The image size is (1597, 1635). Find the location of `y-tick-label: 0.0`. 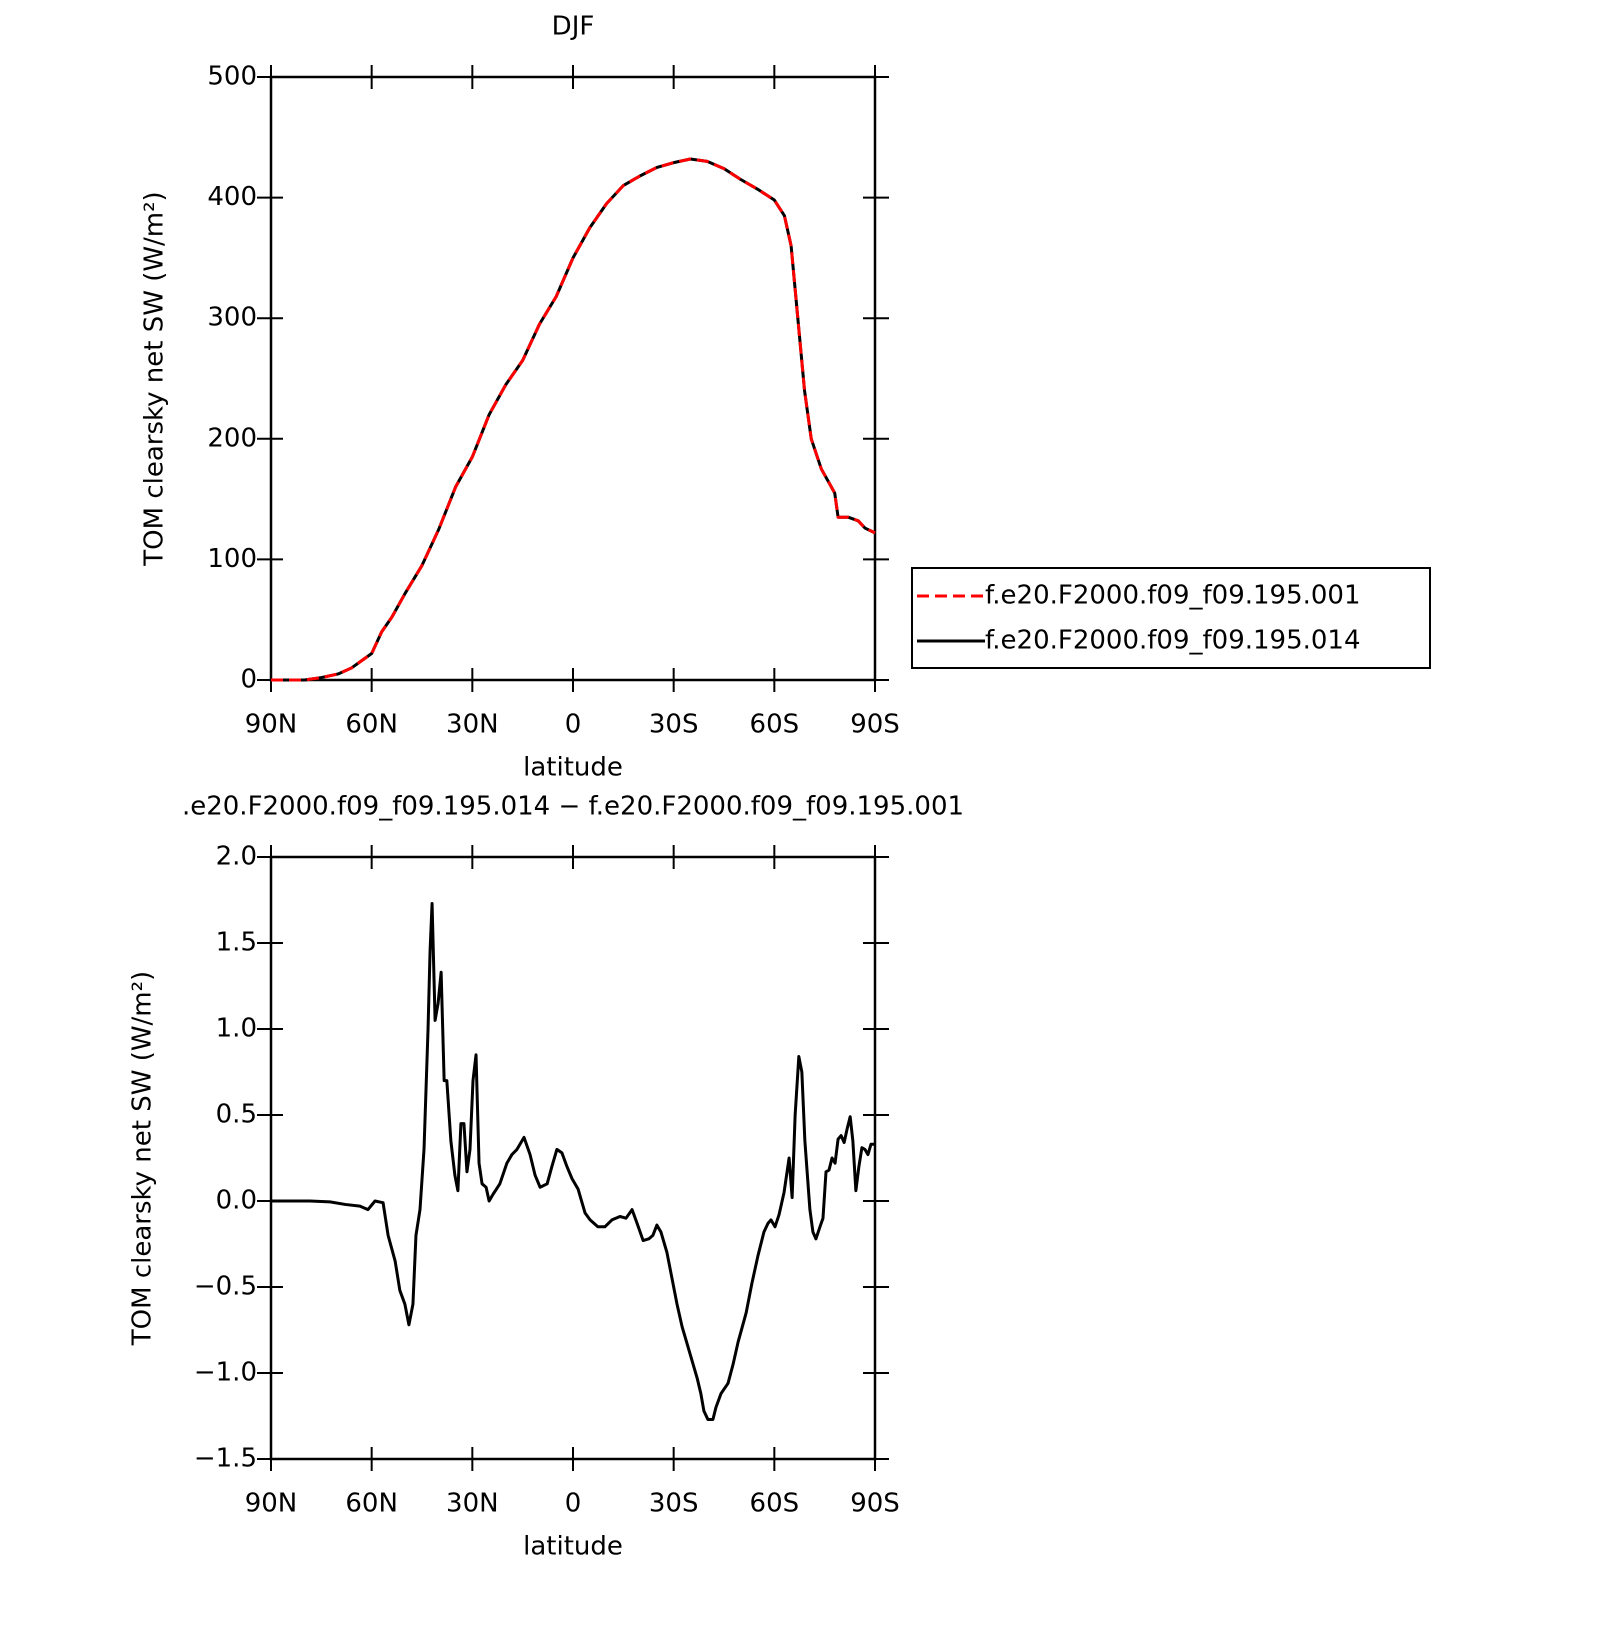

y-tick-label: 0.0 is located at coordinates (236, 1201).